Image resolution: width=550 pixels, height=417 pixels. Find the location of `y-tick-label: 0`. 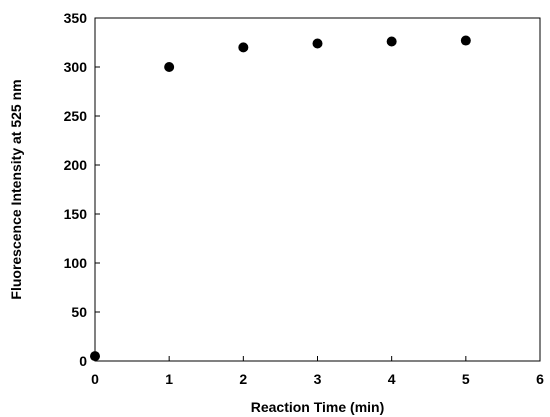

y-tick-label: 0 is located at coordinates (83, 361).